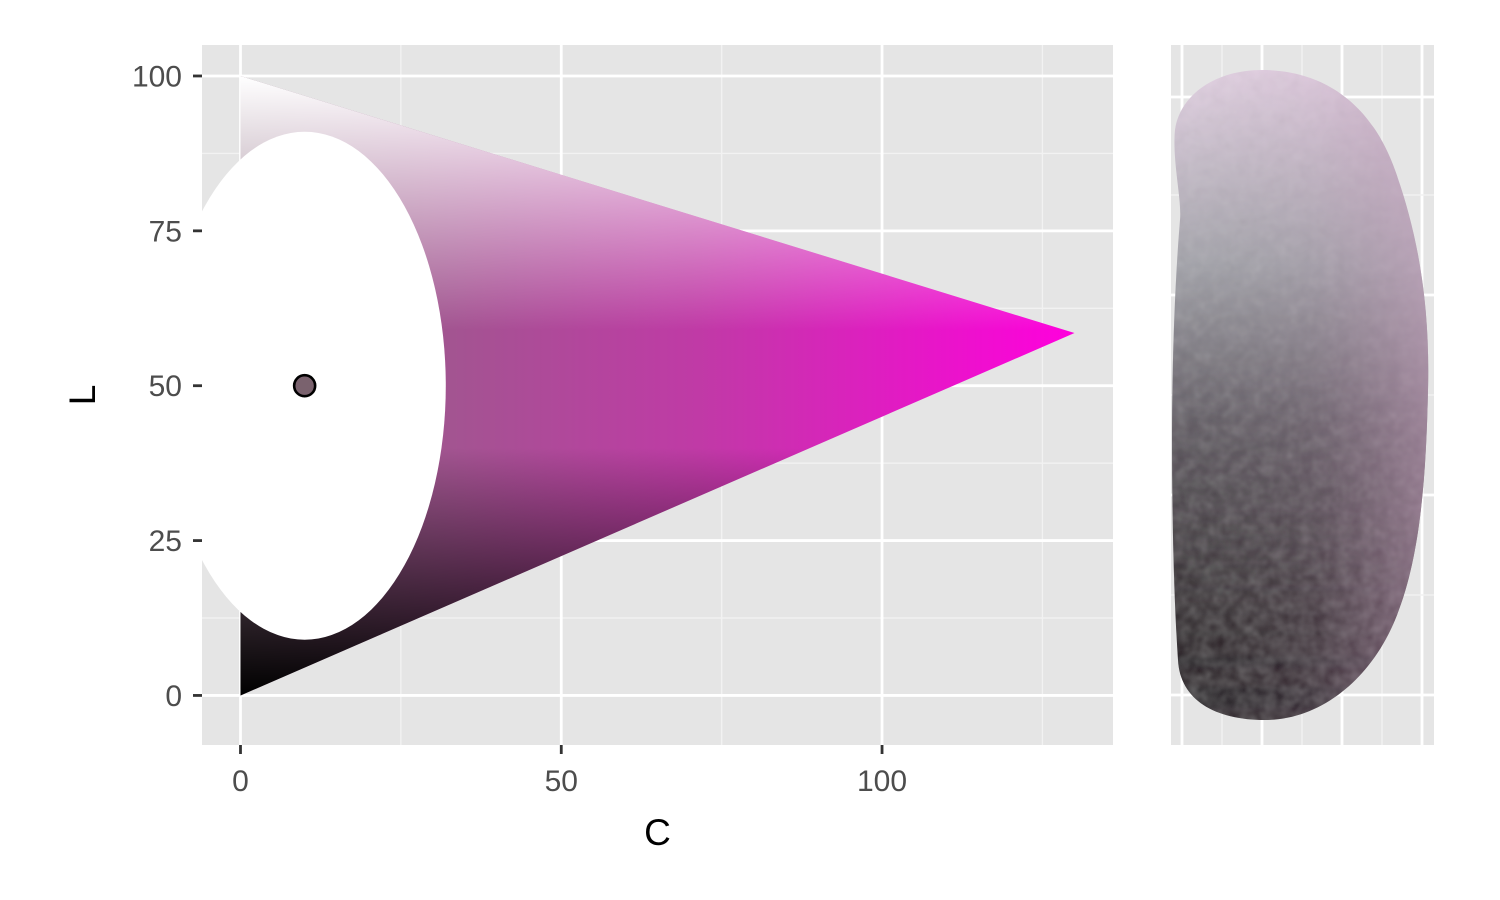  I want to click on side-panel, so click(1302, 395).